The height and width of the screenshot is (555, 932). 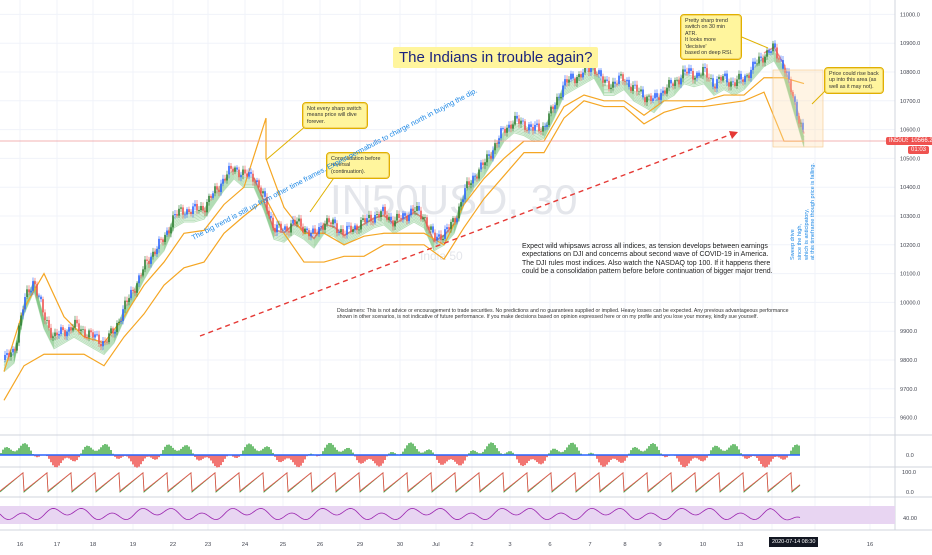 What do you see at coordinates (819, 97) in the screenshot?
I see `callout-line` at bounding box center [819, 97].